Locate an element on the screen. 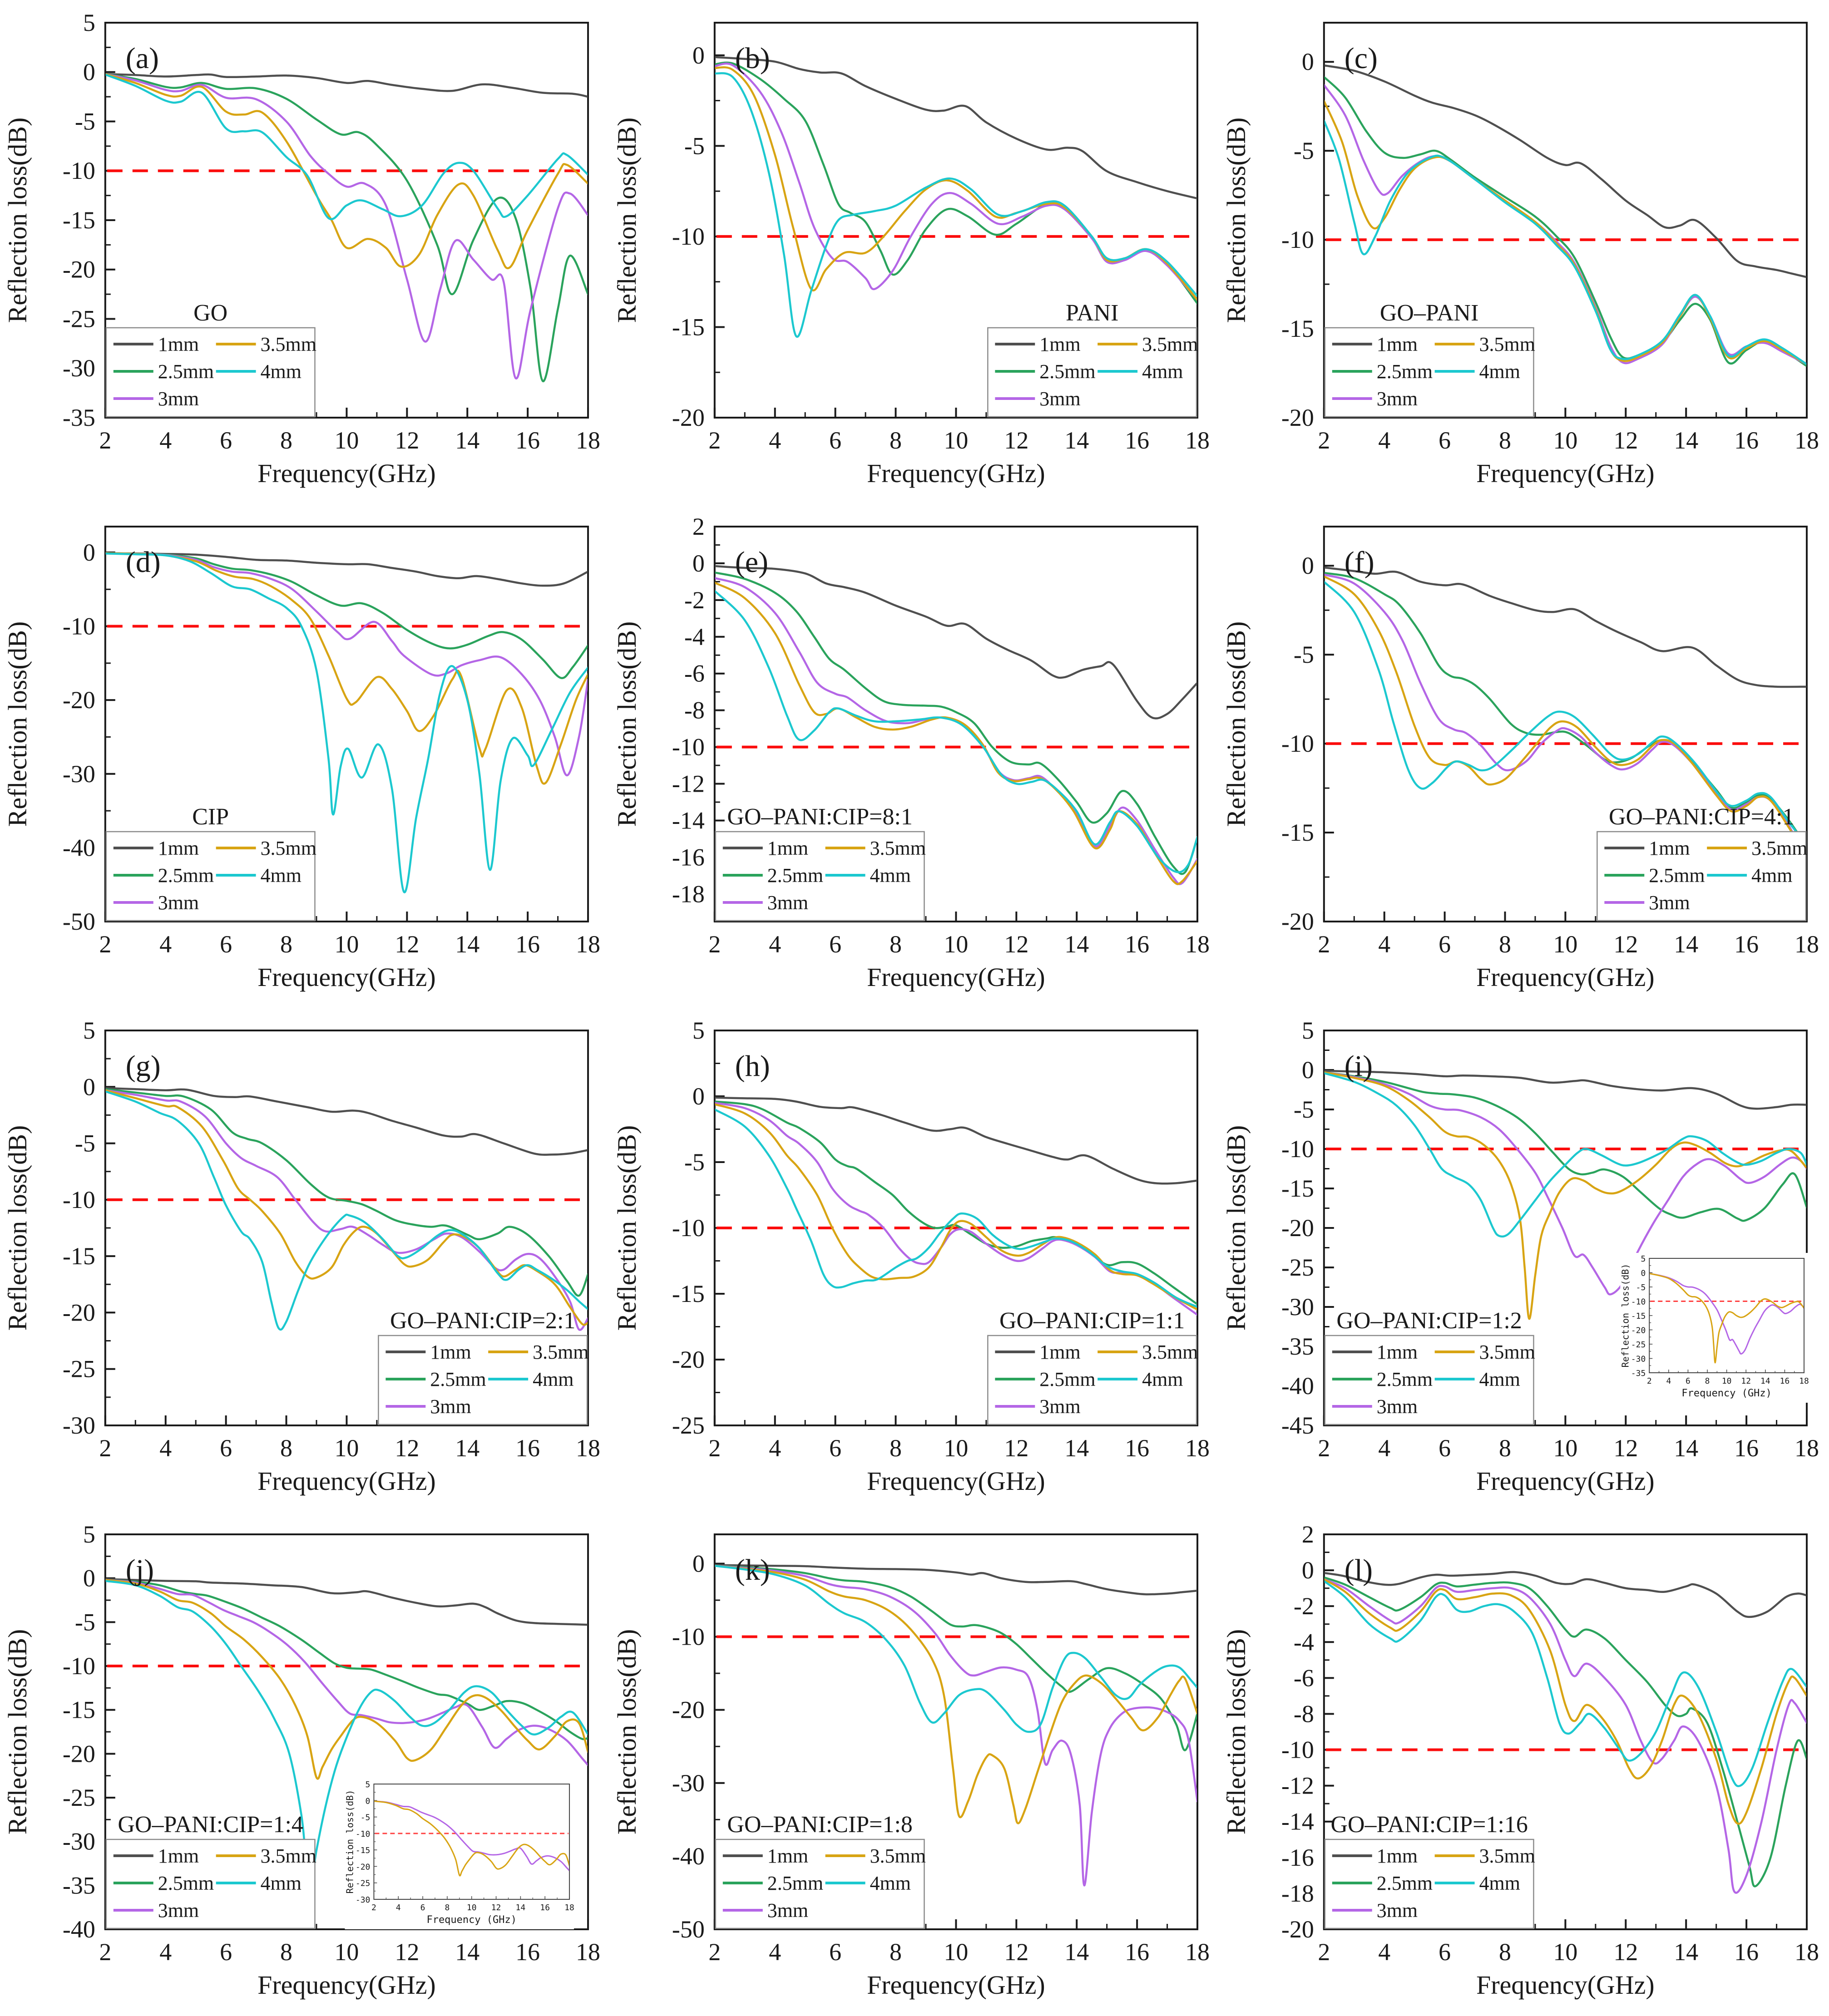 This screenshot has width=1829, height=2016. panel-label: (a) is located at coordinates (143, 59).